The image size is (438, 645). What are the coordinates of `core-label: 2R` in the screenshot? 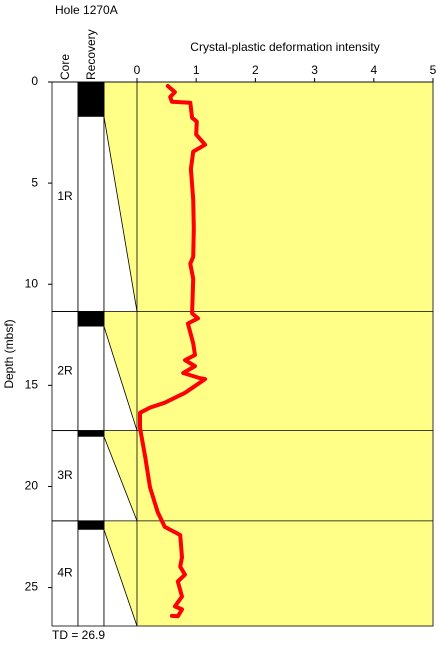 It's located at (65, 370).